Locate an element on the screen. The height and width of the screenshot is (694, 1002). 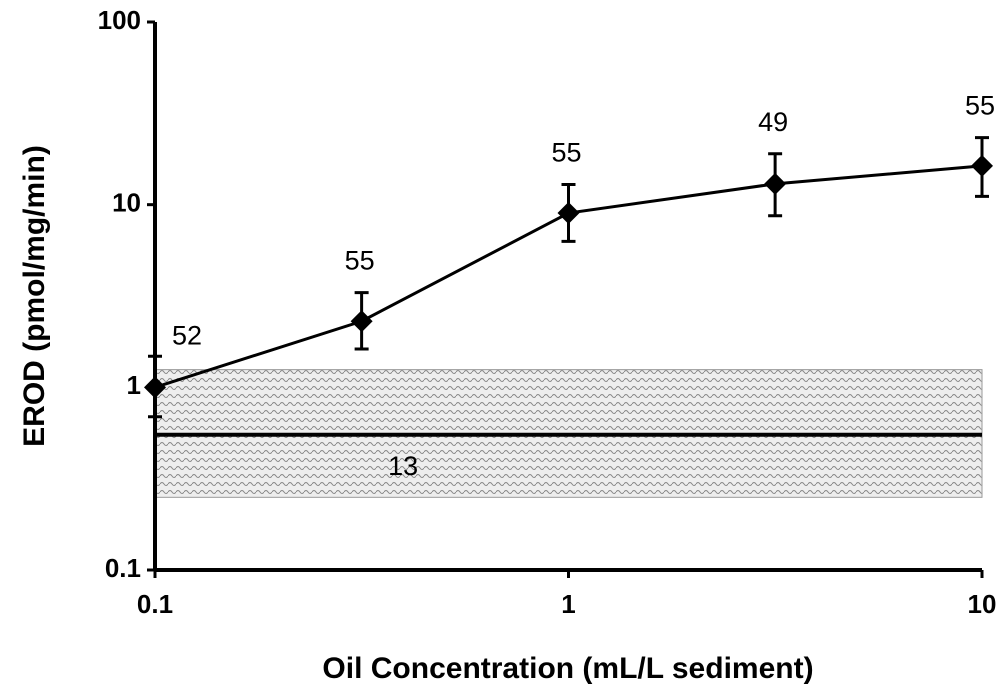
y-tick-label: 1 is located at coordinates (134, 385).